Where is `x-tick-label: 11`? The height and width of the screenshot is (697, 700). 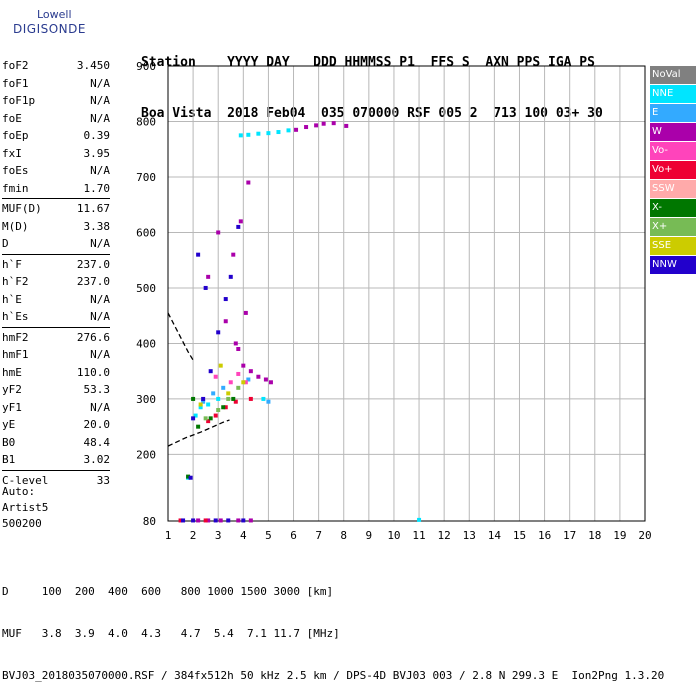
x-tick-label: 11 is located at coordinates (418, 535).